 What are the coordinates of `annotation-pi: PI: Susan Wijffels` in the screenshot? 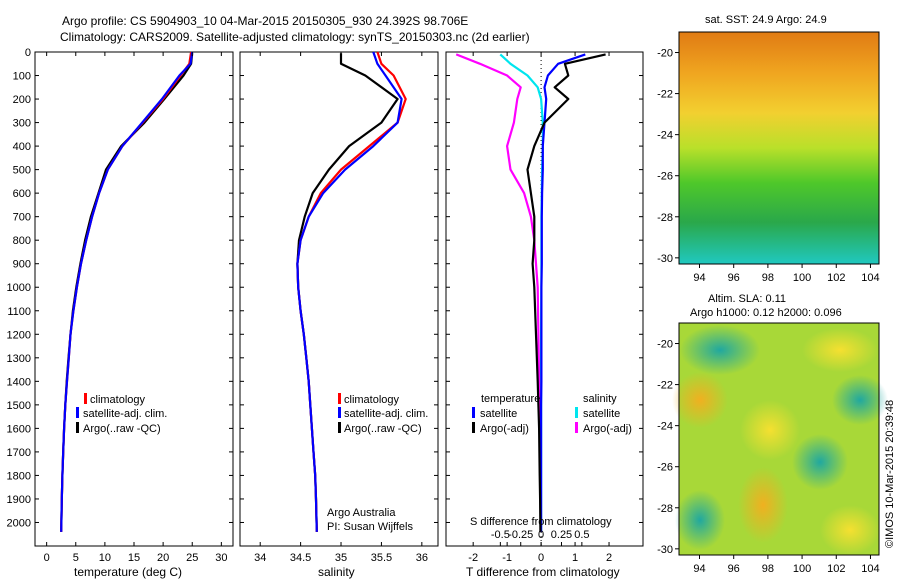 It's located at (370, 527).